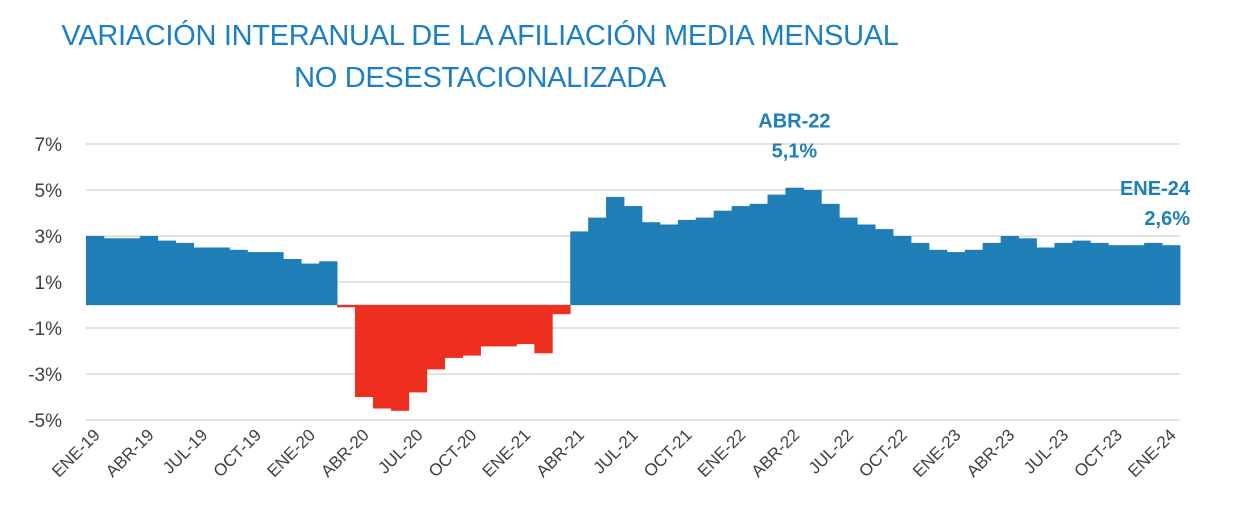  What do you see at coordinates (507, 453) in the screenshot?
I see `x-tick-label: ENE-21` at bounding box center [507, 453].